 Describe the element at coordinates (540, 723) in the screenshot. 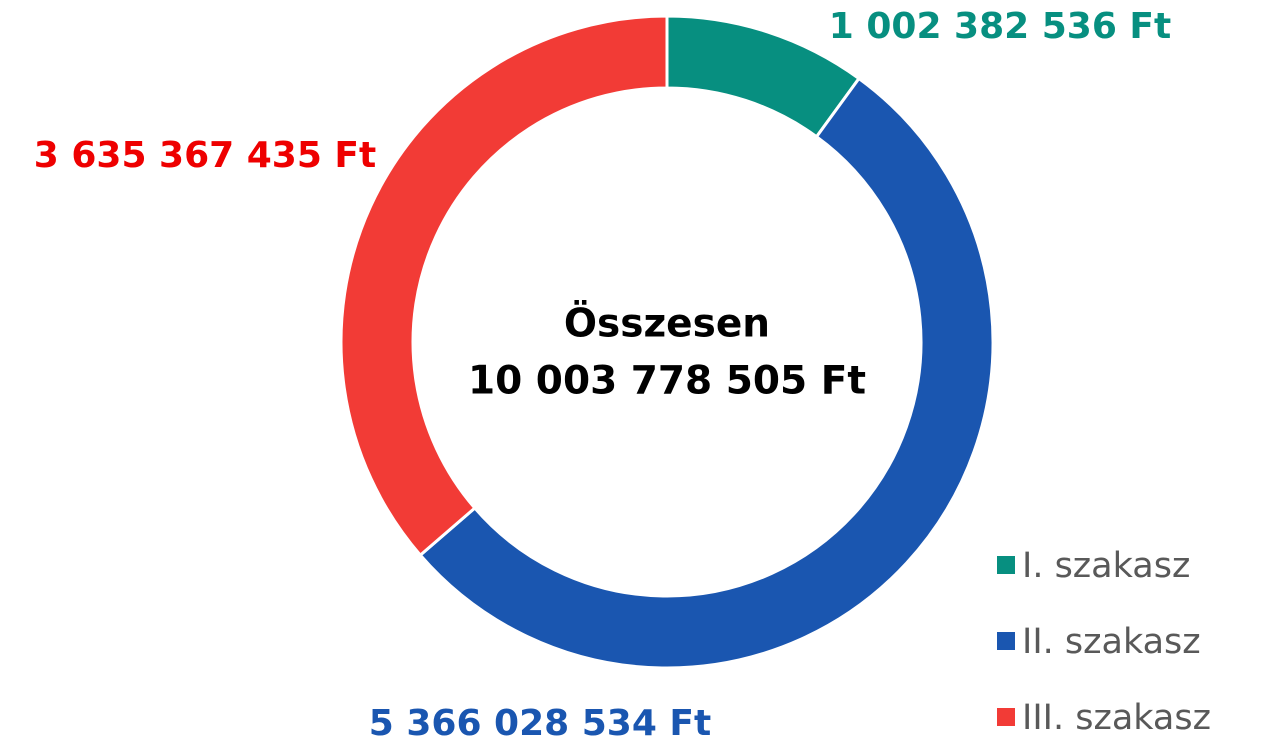

I see `value-label: 5 366 028 534 Ft` at that location.